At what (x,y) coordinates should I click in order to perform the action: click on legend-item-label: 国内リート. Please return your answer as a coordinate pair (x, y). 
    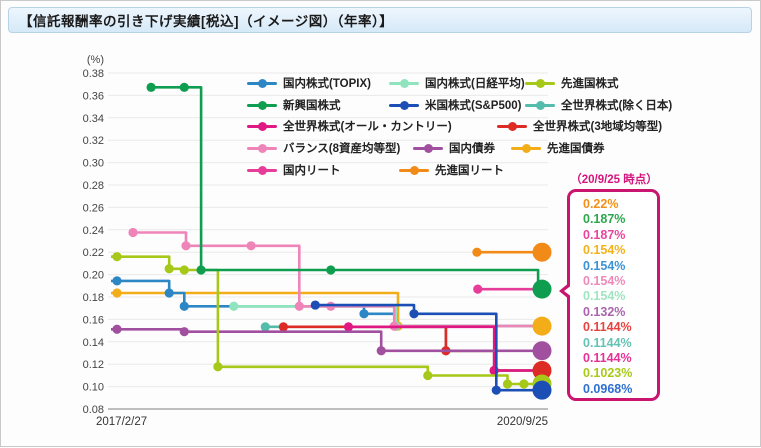
    Looking at the image, I should click on (312, 171).